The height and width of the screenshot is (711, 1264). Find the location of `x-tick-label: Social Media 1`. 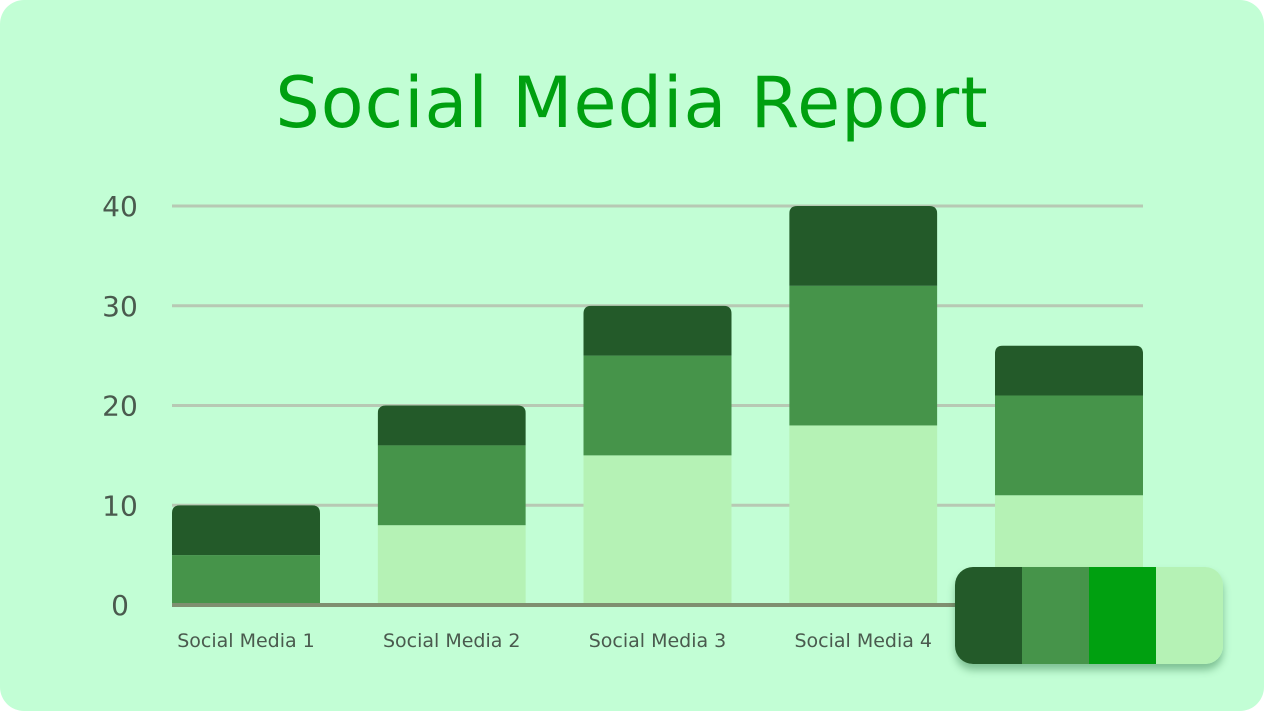

x-tick-label: Social Media 1 is located at coordinates (246, 641).